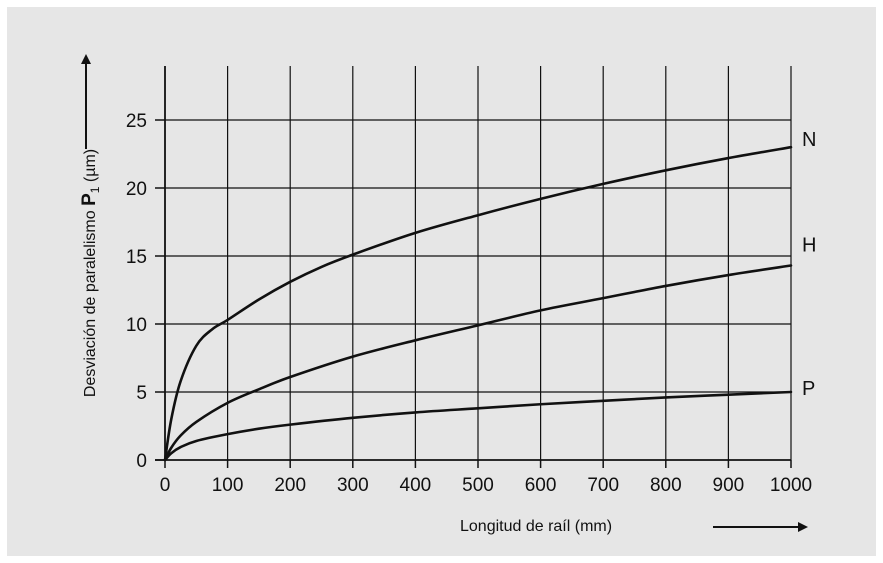  I want to click on y-tick-label: 15, so click(136, 257).